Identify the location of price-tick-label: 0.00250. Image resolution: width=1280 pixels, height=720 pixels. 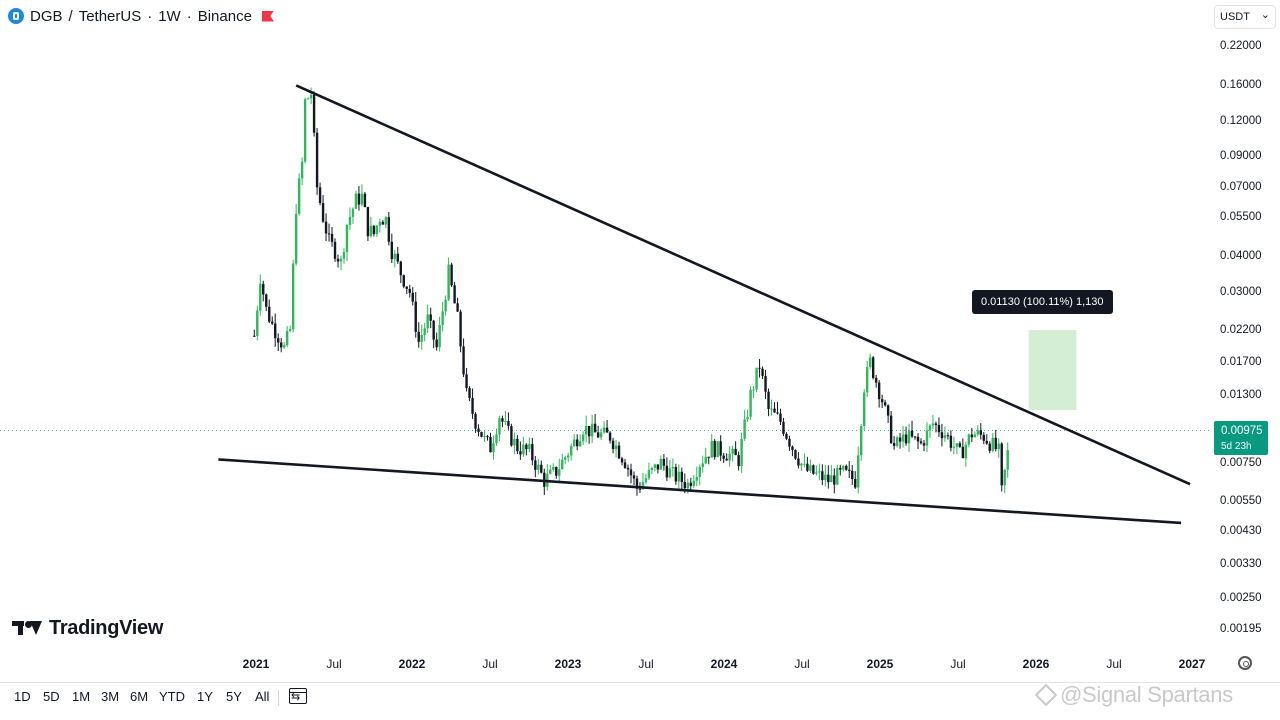
(1241, 598).